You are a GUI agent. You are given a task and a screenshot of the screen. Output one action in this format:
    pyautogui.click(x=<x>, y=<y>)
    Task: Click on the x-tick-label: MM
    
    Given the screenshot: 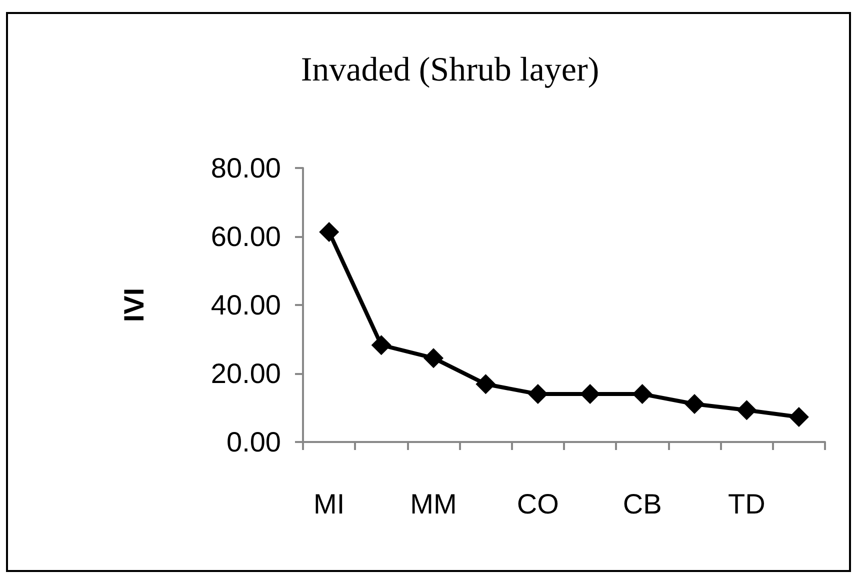 What is the action you would take?
    pyautogui.click(x=433, y=504)
    